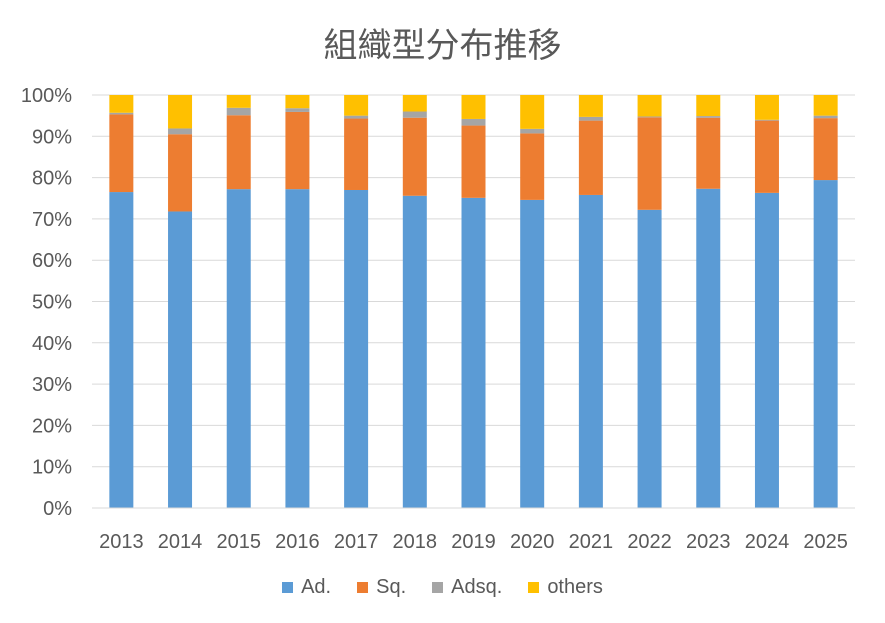 The height and width of the screenshot is (623, 885). I want to click on y-tick-label: 100%, so click(46, 96).